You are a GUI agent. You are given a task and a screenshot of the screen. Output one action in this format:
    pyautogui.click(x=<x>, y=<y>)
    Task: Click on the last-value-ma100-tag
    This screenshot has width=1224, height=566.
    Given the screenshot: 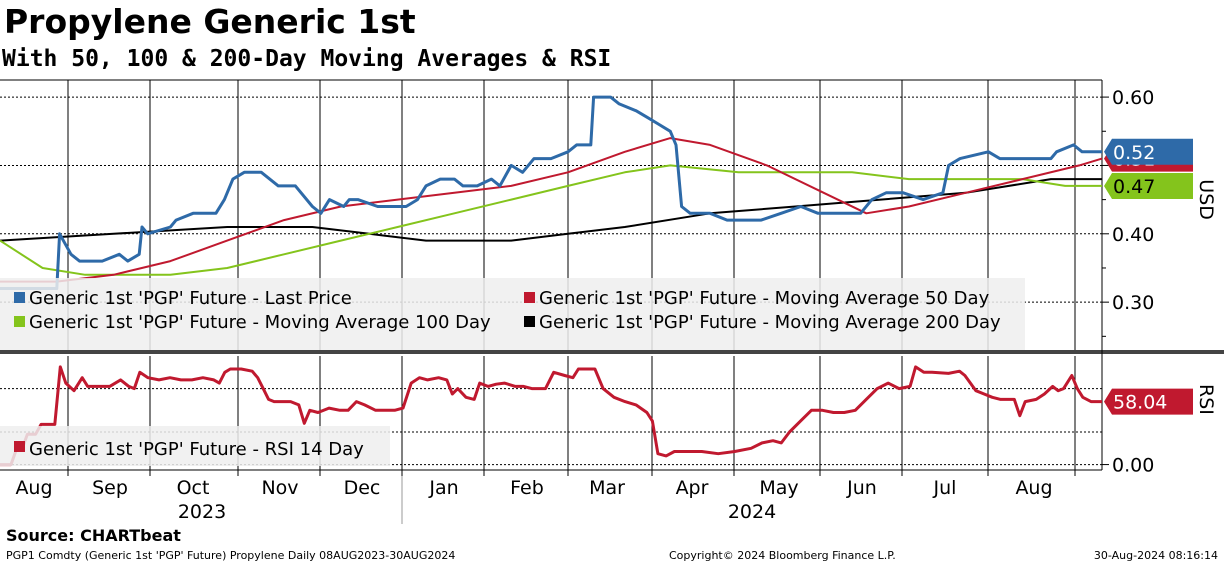 What is the action you would take?
    pyautogui.click(x=1148, y=185)
    